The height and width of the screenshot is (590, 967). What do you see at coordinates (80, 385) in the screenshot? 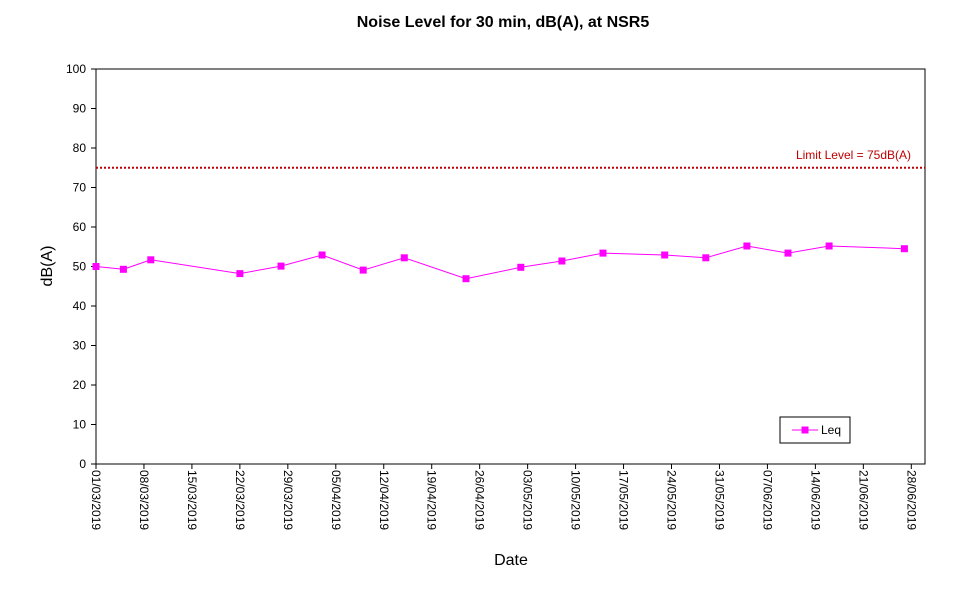
I see `y-tick-label: 20` at bounding box center [80, 385].